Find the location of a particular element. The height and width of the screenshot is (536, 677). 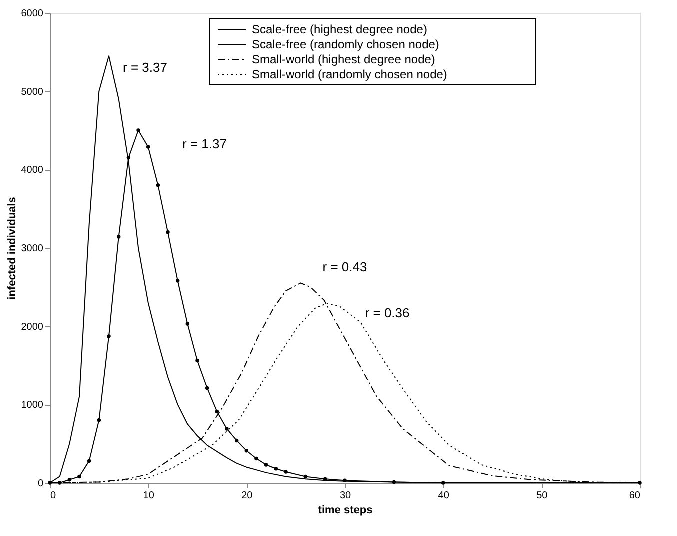

y-tick-label: 2000 is located at coordinates (32, 327).